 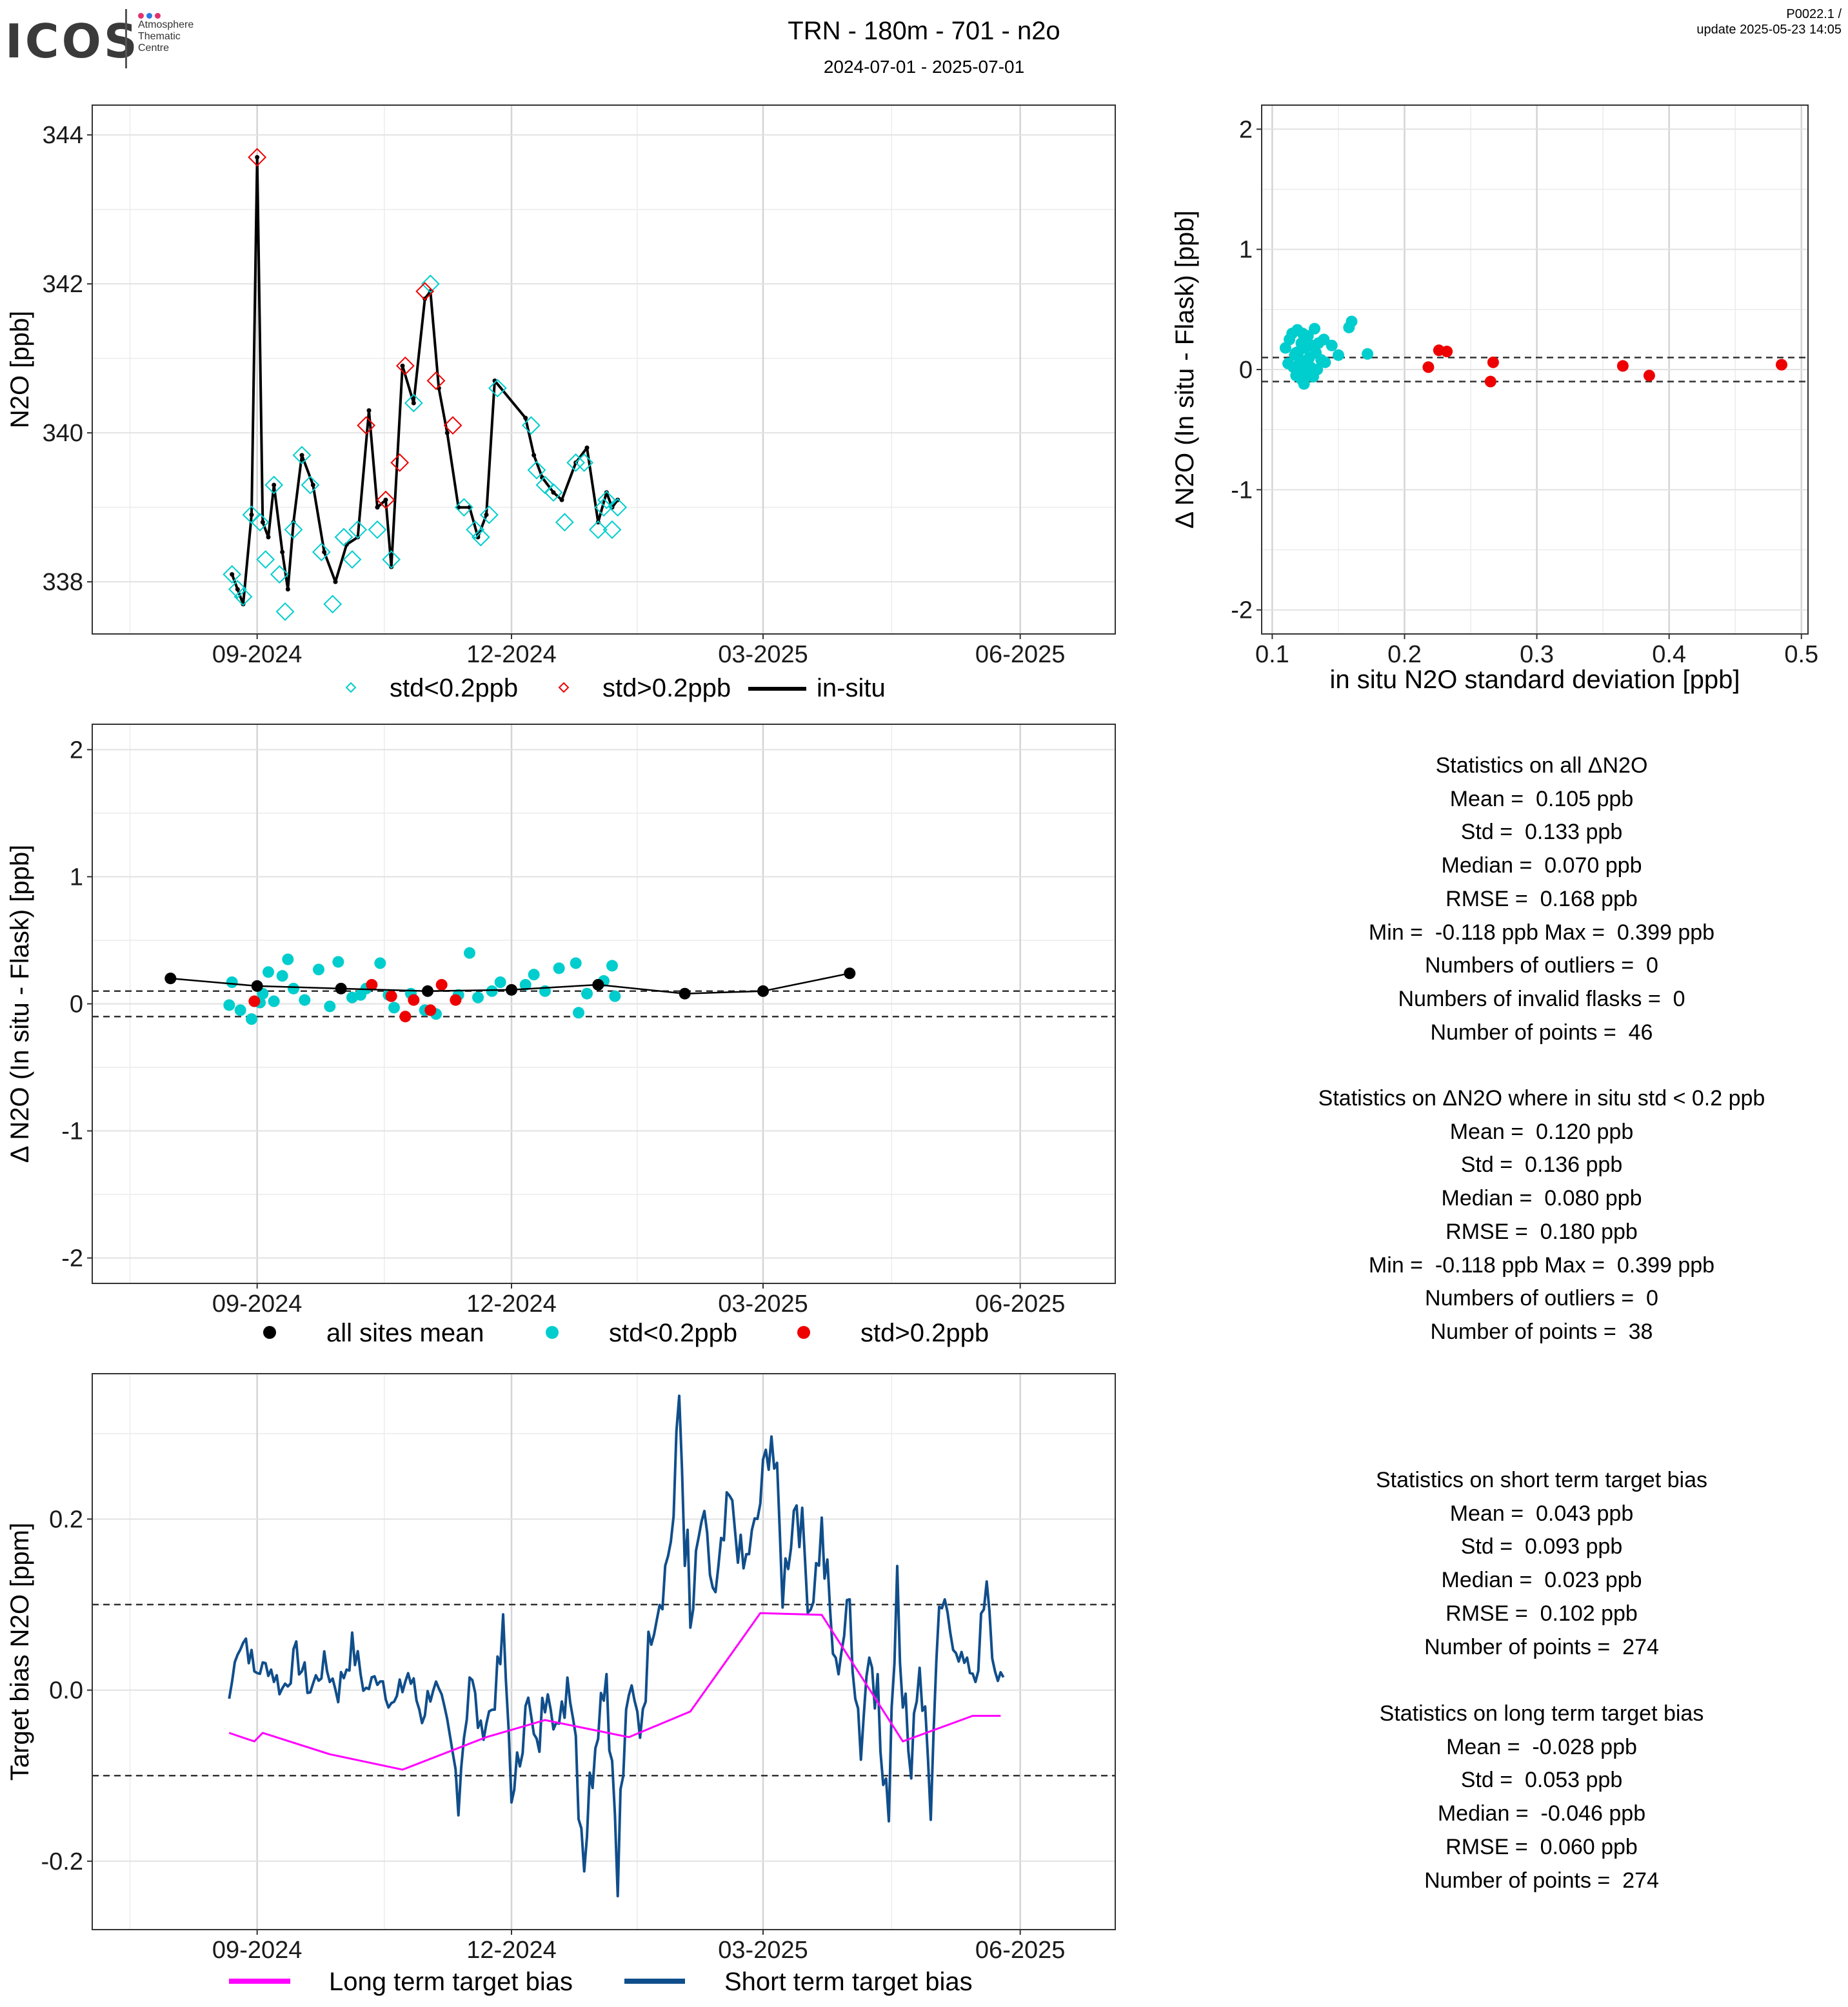 What do you see at coordinates (72, 1131) in the screenshot?
I see `y-tick-label: -1` at bounding box center [72, 1131].